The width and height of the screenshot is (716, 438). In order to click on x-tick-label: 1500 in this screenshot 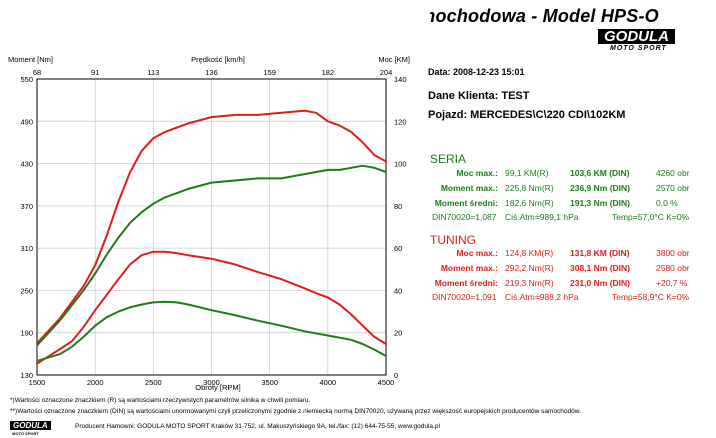, I will do `click(37, 382)`.